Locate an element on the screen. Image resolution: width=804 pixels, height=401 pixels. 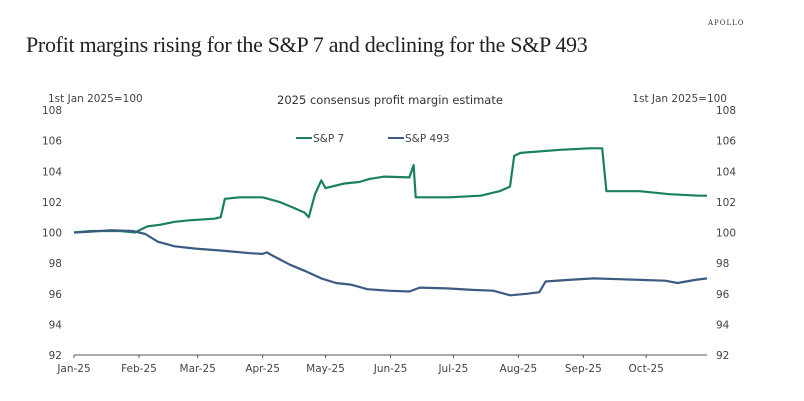
x-tick-label: Jul-25 is located at coordinates (452, 369).